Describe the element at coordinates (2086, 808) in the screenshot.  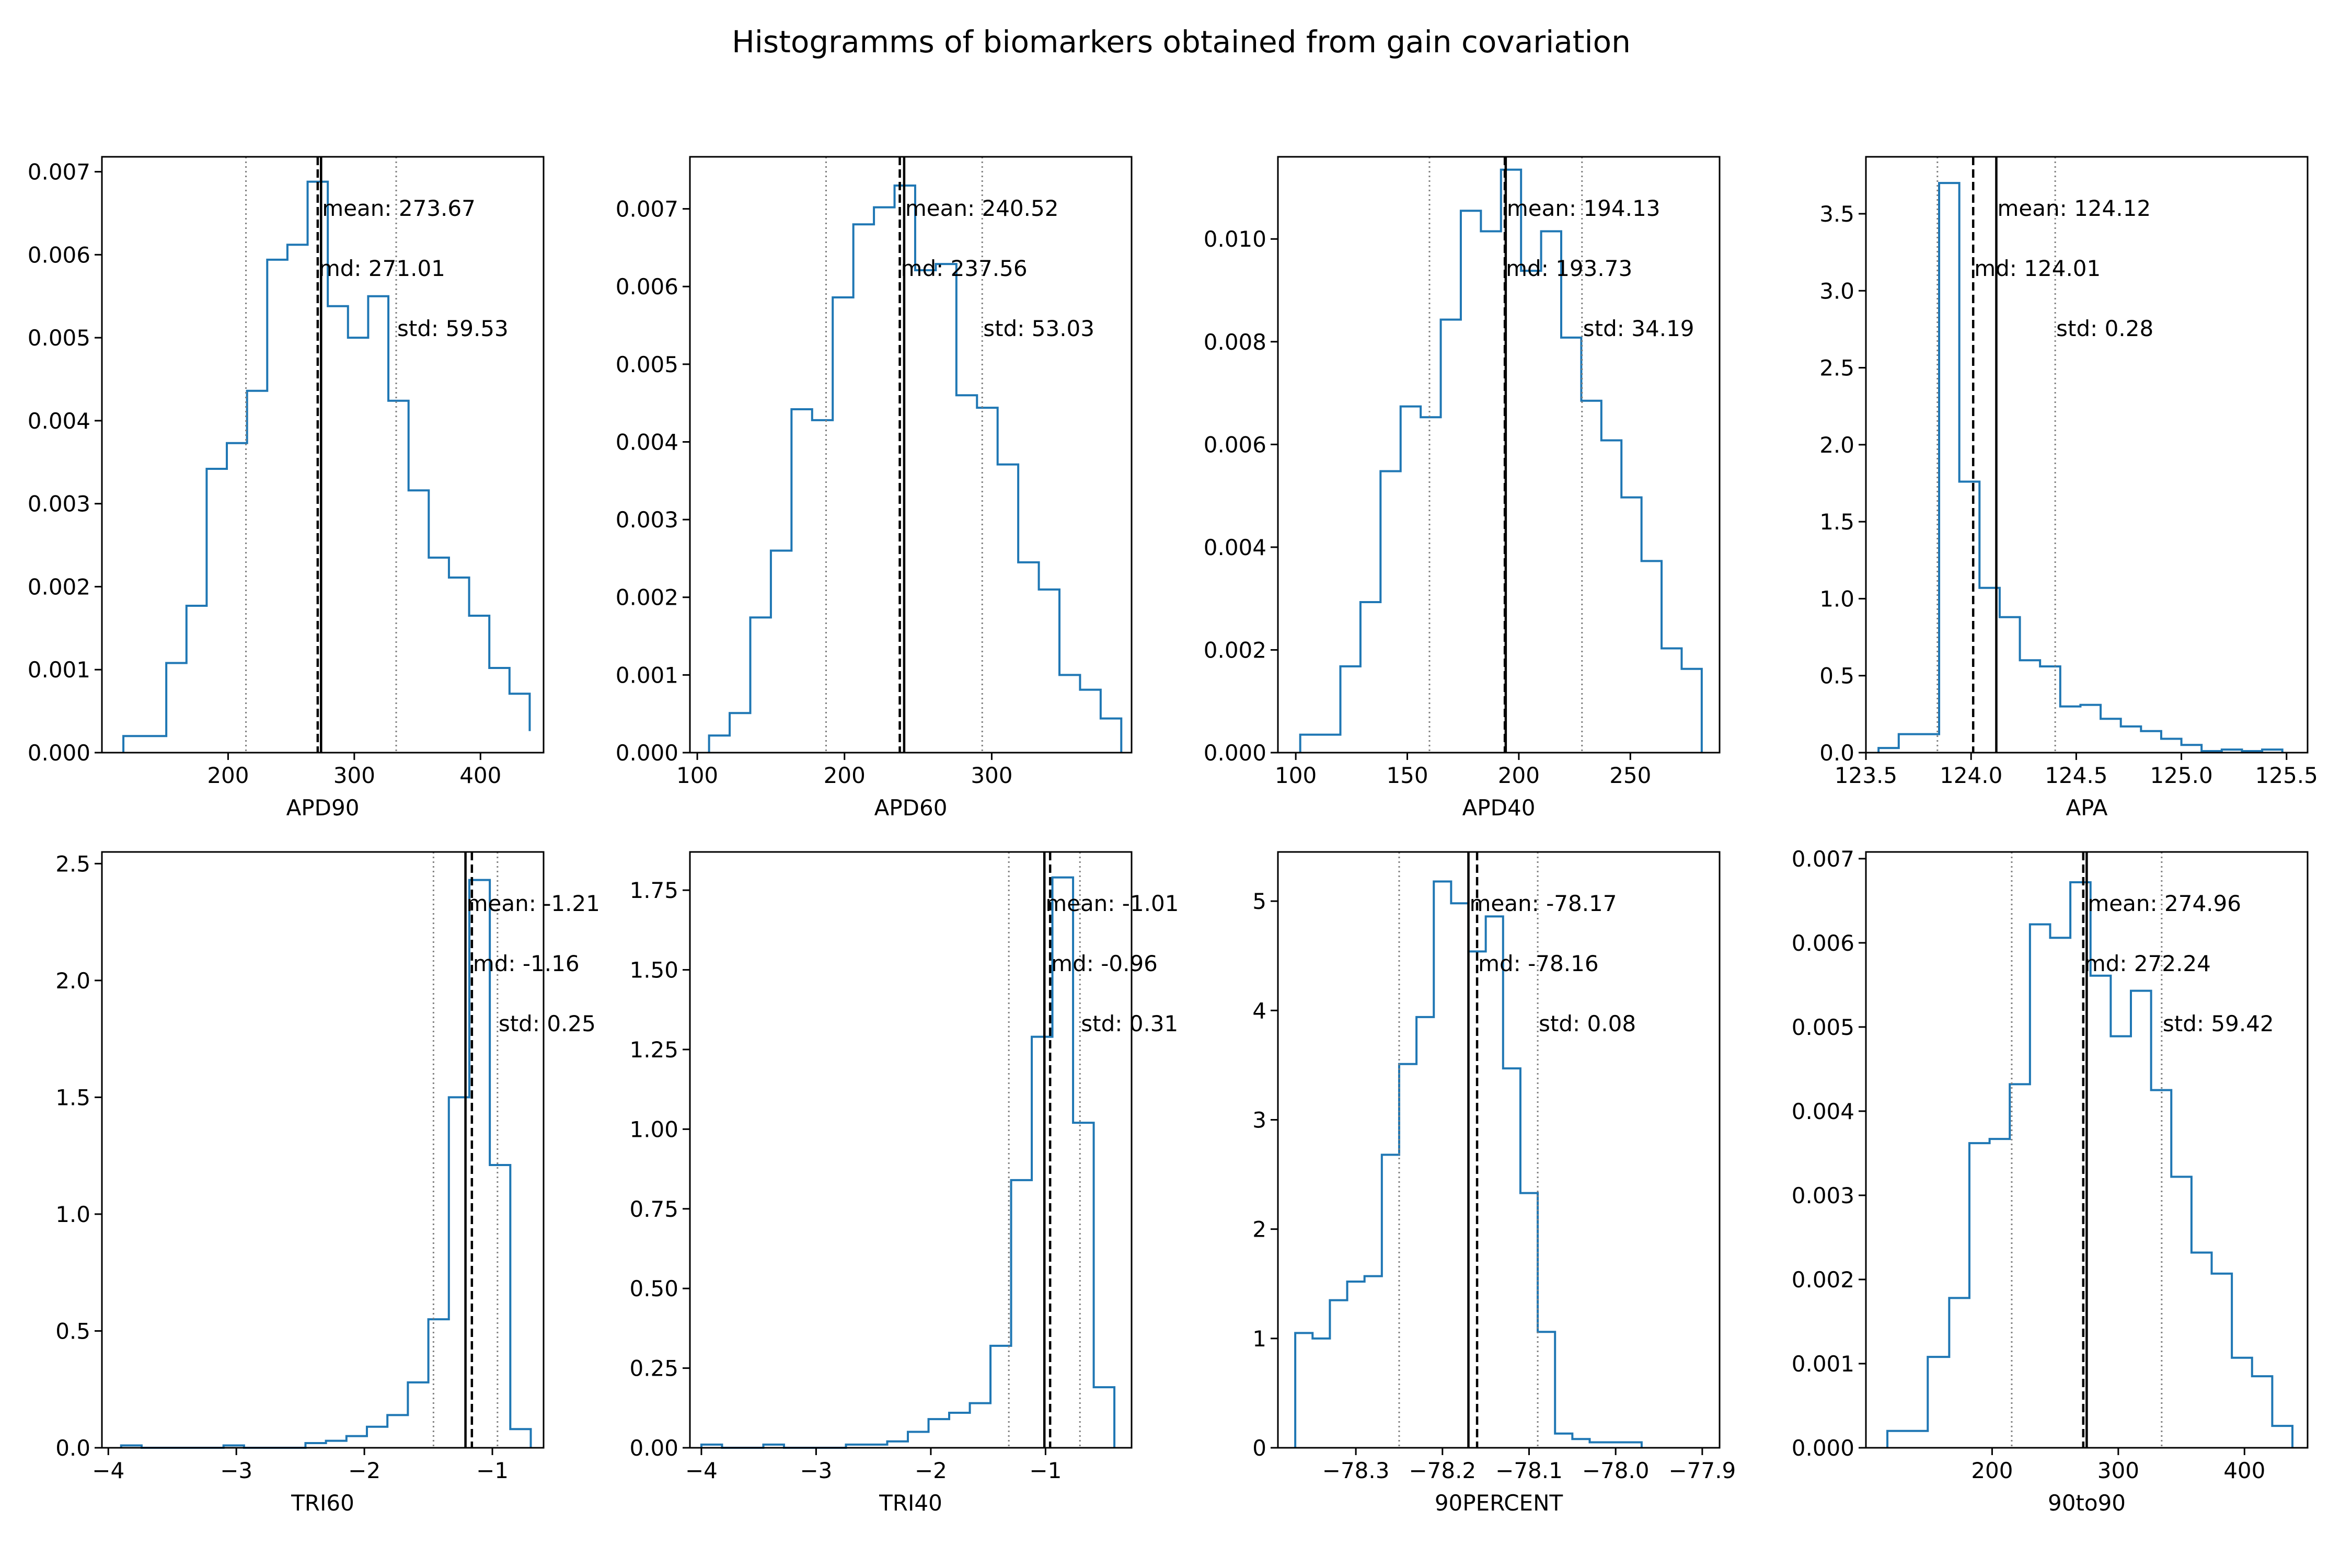
I see `x-axis-label: APA` at that location.